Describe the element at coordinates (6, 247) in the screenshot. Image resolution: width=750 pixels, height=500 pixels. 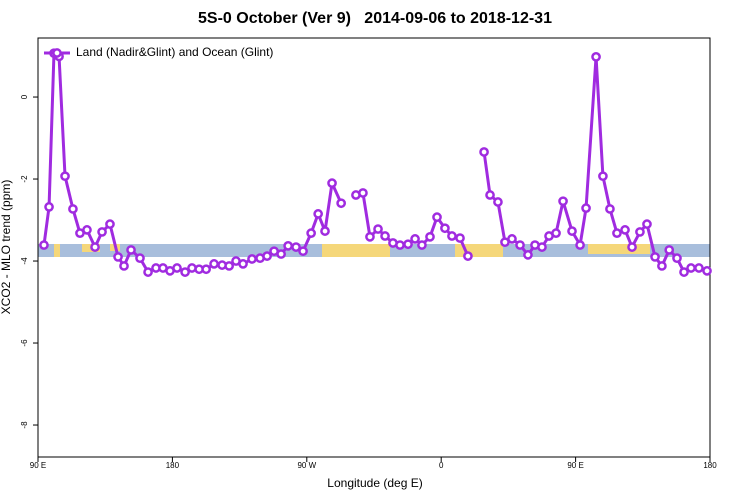
I see `y-axis-label: XCO2 - MLO trend (ppm)` at that location.